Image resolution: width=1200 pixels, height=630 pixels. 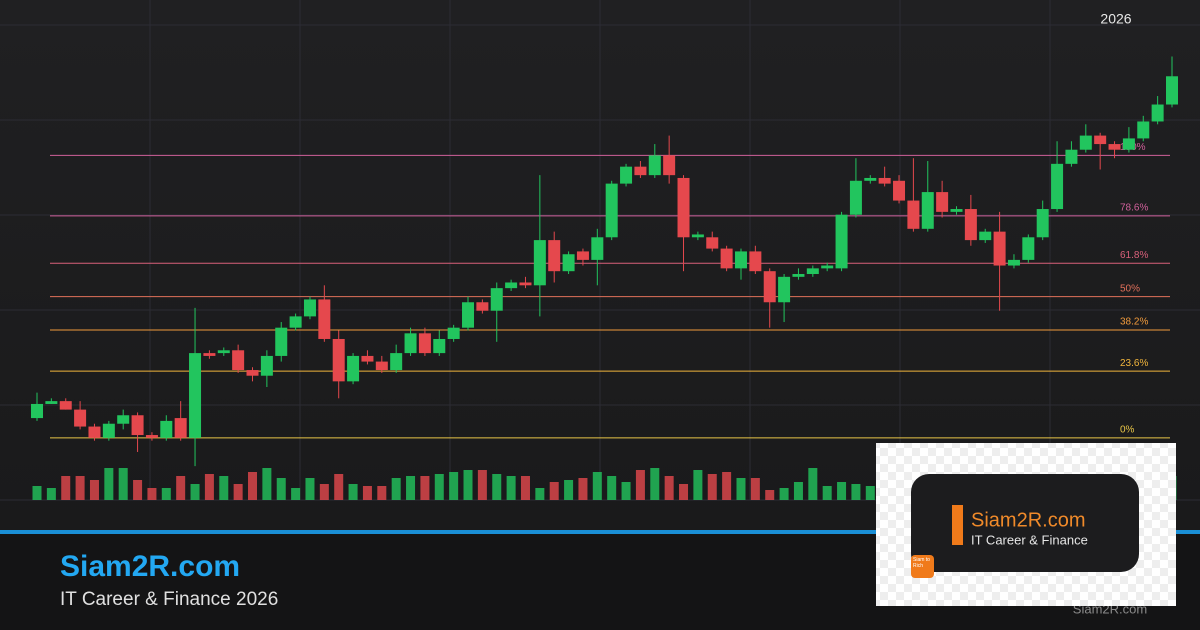 I want to click on logo-badge: Siam to Rich, so click(x=921, y=563).